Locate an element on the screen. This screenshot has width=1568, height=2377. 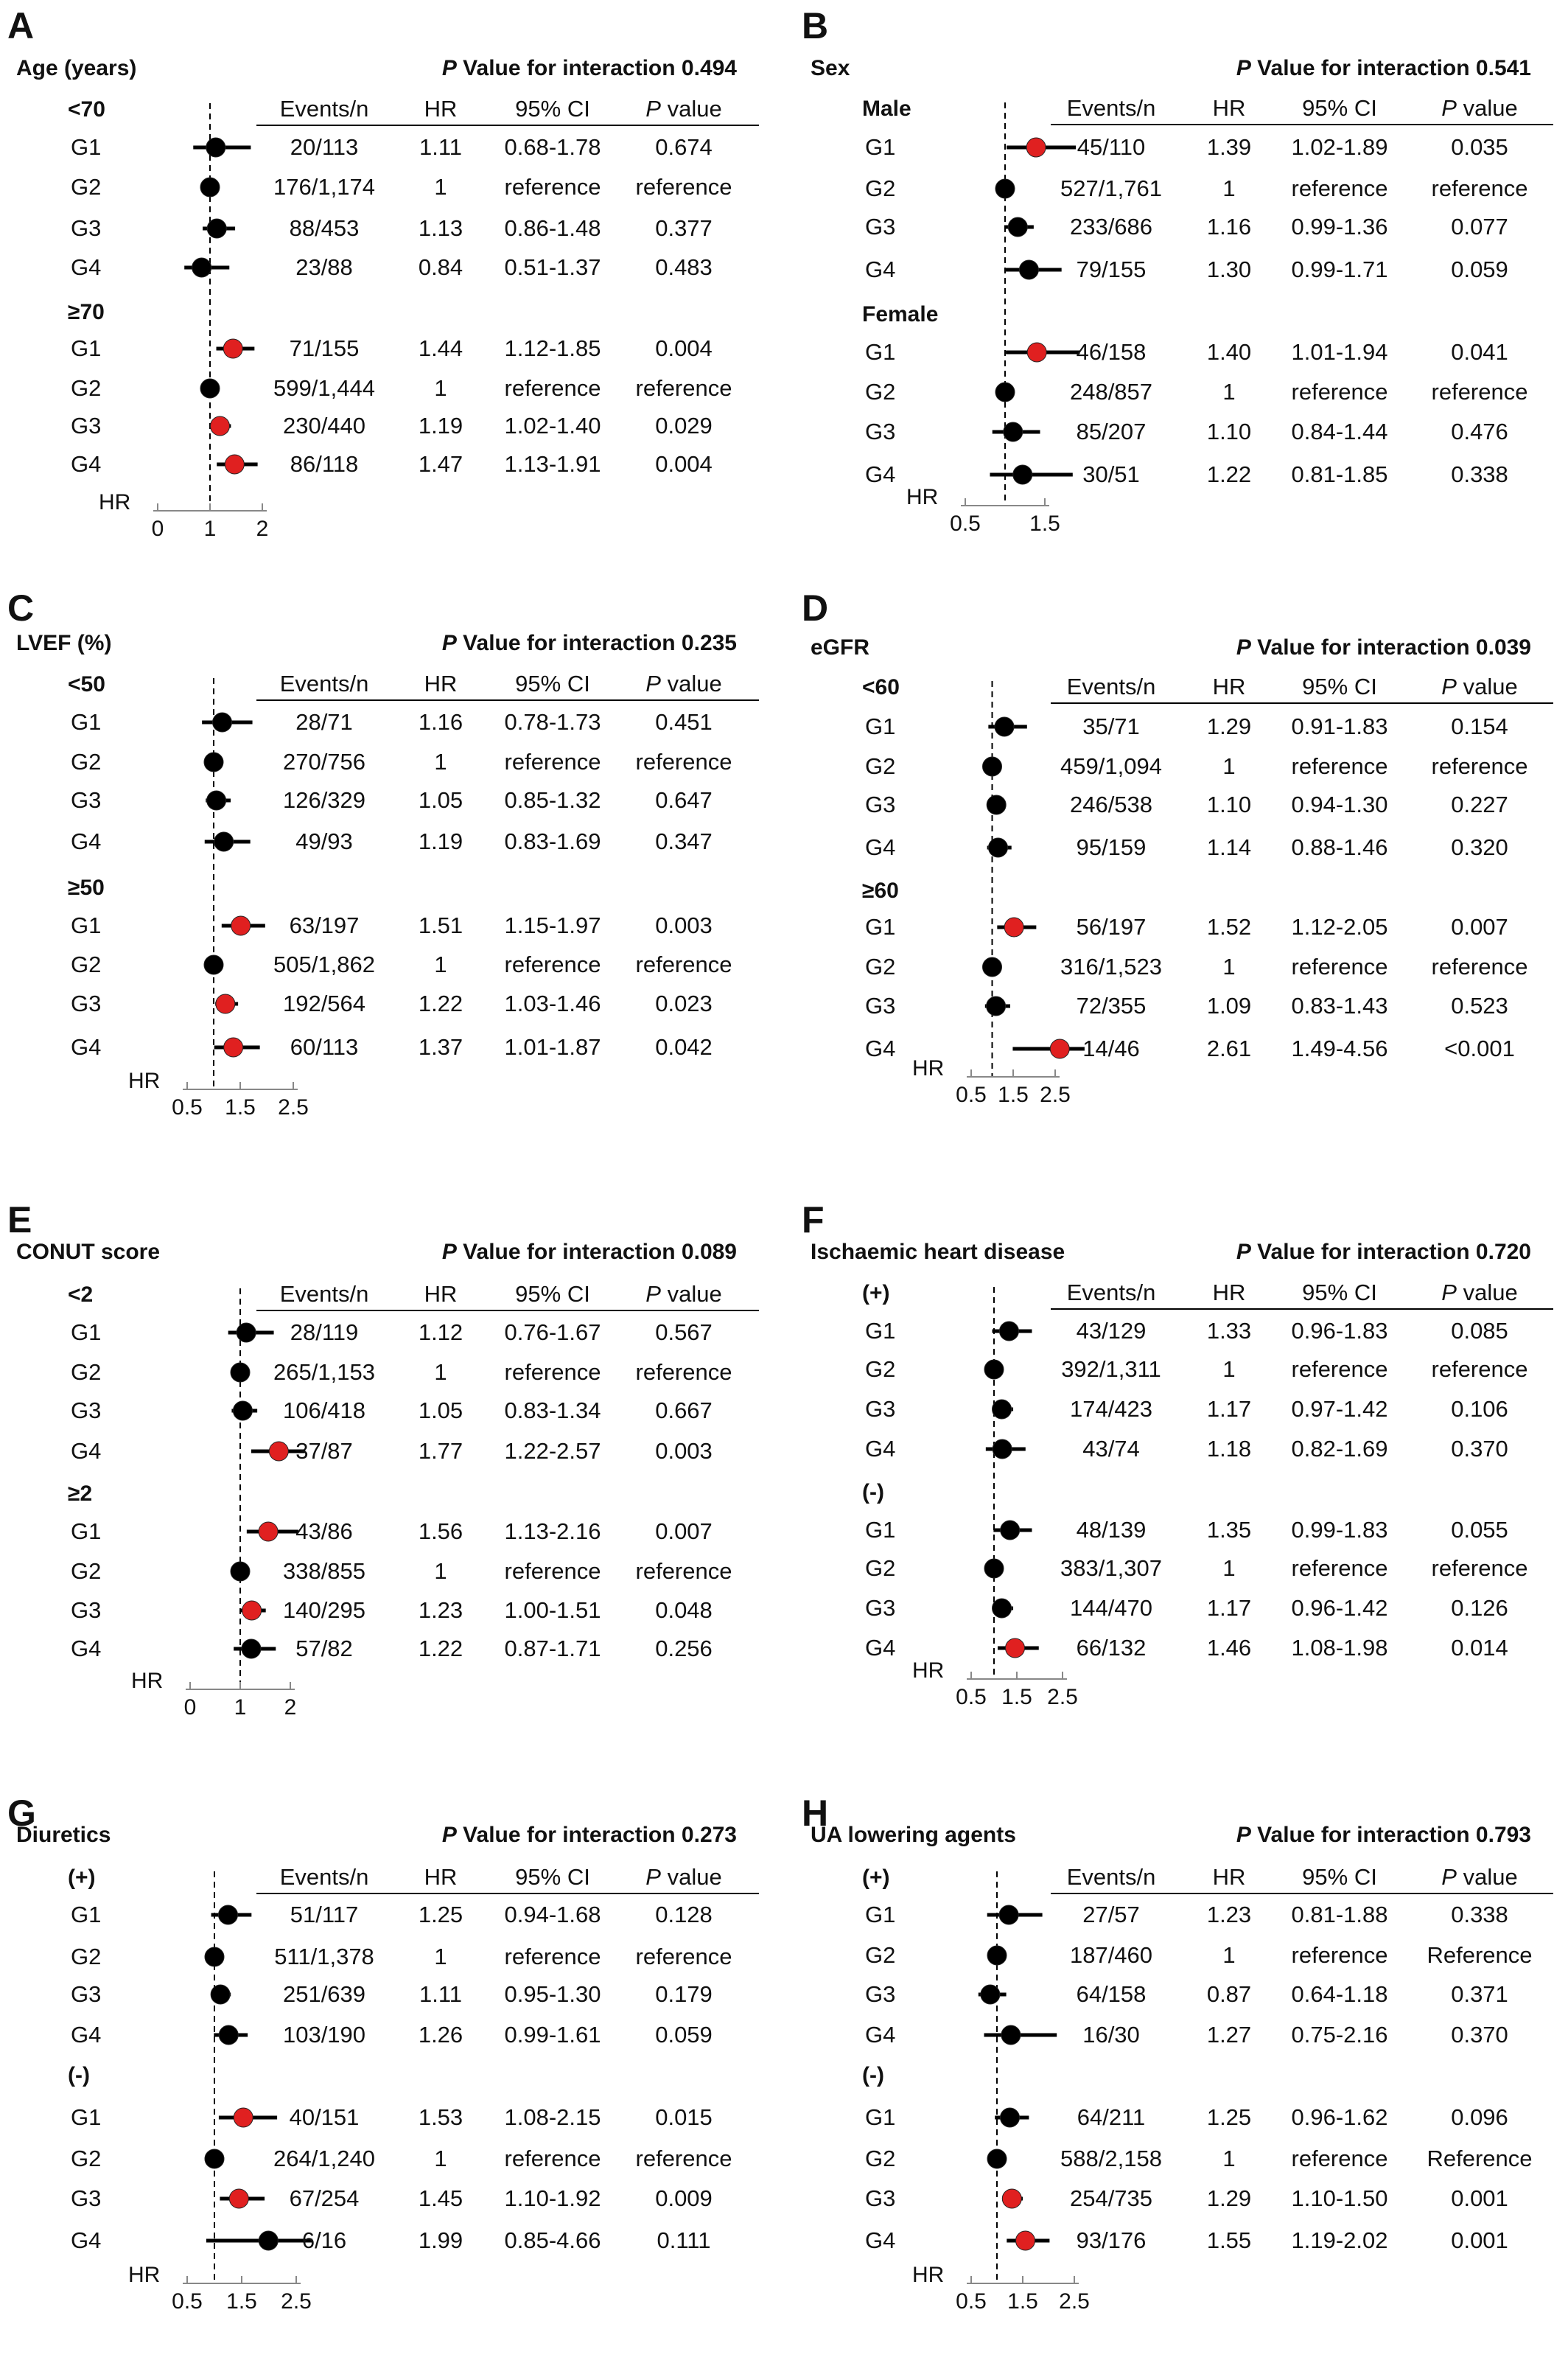
hr-cell: 1.52 is located at coordinates (1229, 927).